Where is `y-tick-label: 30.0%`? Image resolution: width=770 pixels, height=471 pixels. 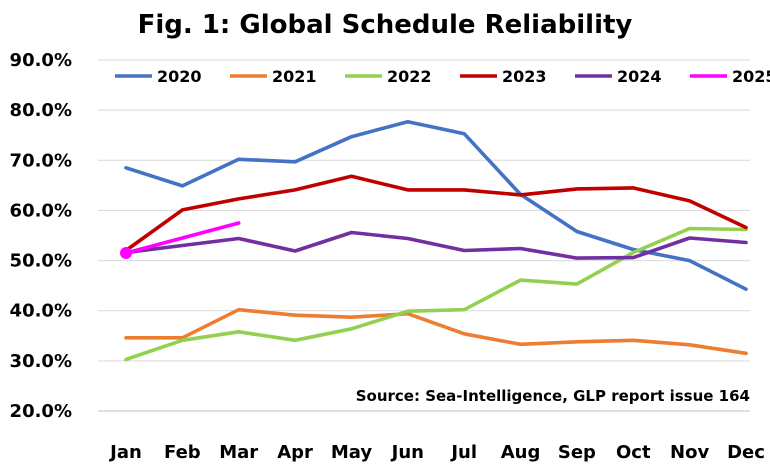
y-tick-label: 30.0% is located at coordinates (41, 361).